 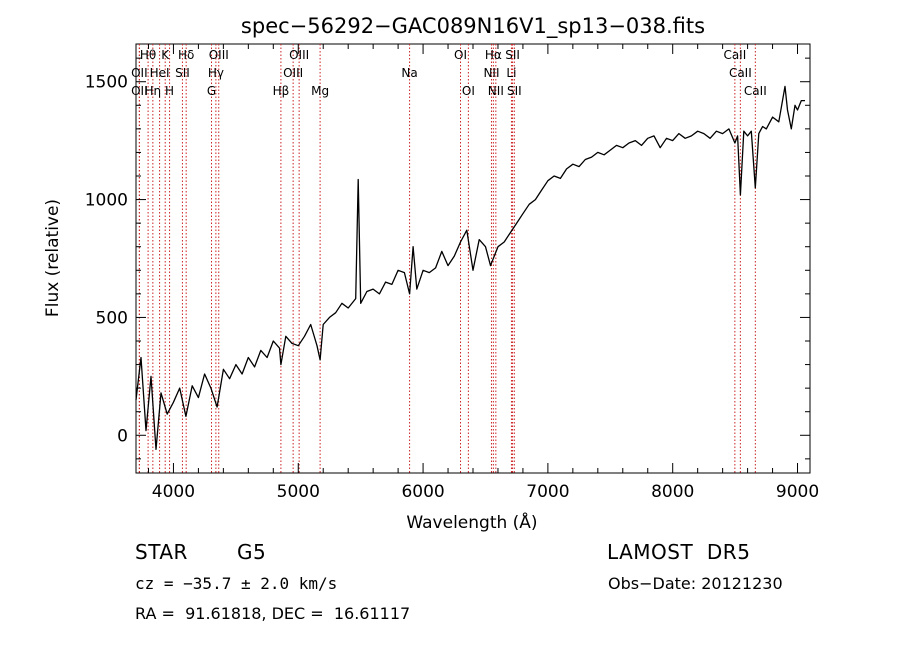 What do you see at coordinates (273, 613) in the screenshot?
I see `coordinates: RA = 91.61818, DEC = 16.61117` at bounding box center [273, 613].